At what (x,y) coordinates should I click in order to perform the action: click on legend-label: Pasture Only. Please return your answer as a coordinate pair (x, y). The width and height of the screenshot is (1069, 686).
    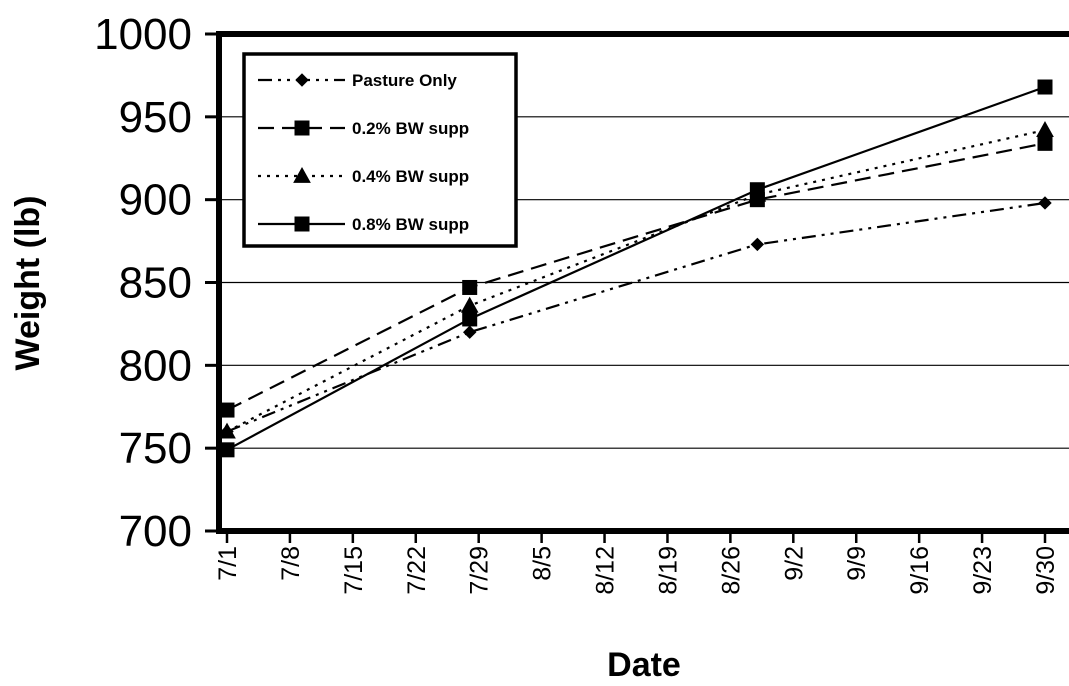
    Looking at the image, I should click on (404, 80).